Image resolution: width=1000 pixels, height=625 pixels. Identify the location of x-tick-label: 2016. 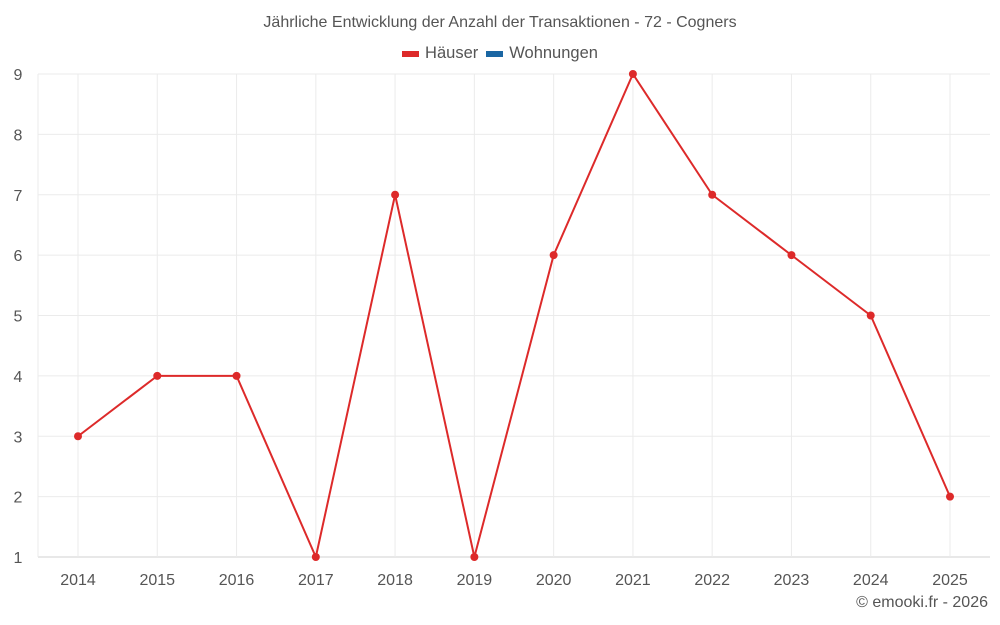
(237, 580).